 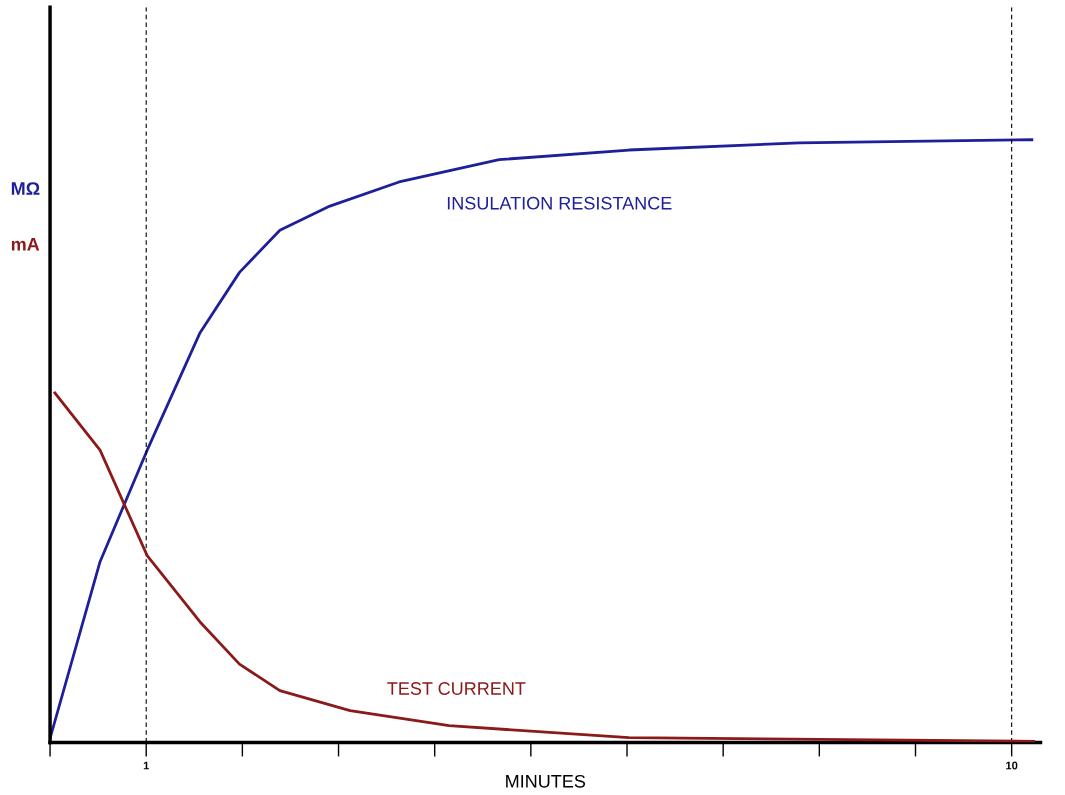 What do you see at coordinates (25, 244) in the screenshot?
I see `y2-axis-title: mA` at bounding box center [25, 244].